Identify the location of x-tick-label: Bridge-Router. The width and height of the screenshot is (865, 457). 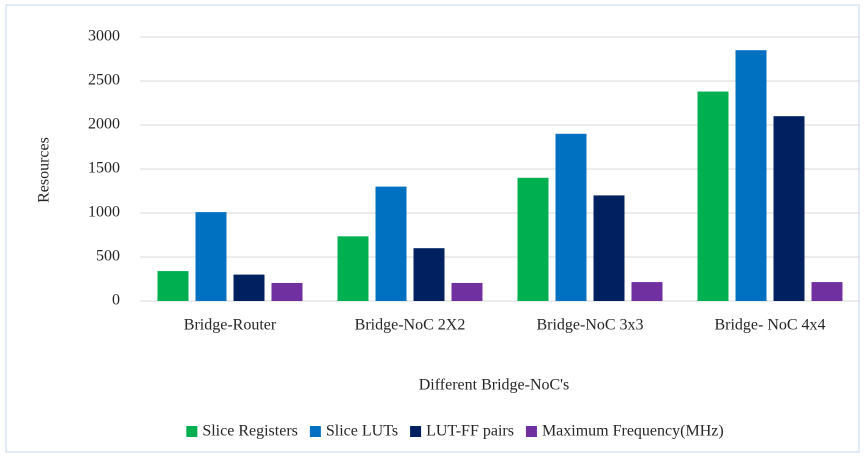
(230, 325).